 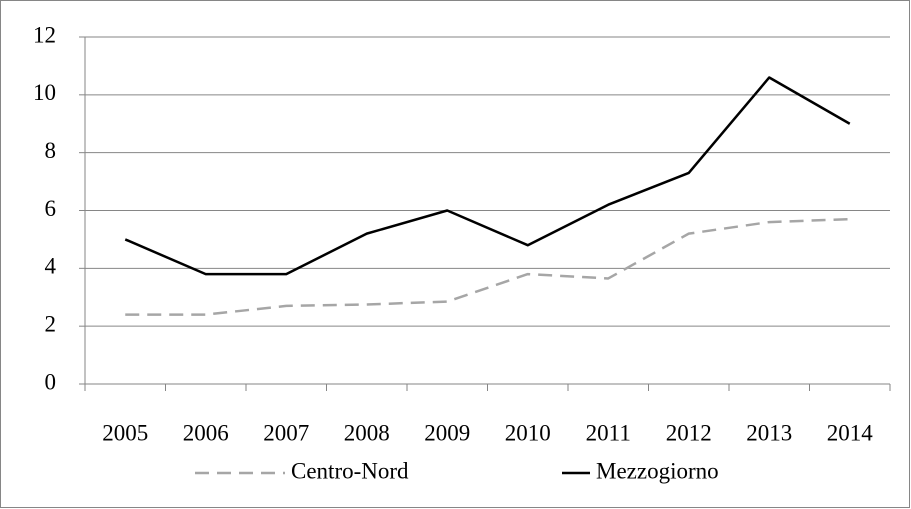 What do you see at coordinates (51, 150) in the screenshot?
I see `y-tick-label: 8` at bounding box center [51, 150].